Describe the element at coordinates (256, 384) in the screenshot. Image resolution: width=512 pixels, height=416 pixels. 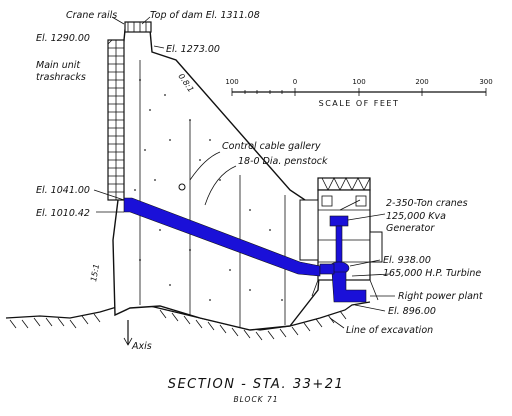
I see `section-title: SECTION - STA. 33+21` at that location.